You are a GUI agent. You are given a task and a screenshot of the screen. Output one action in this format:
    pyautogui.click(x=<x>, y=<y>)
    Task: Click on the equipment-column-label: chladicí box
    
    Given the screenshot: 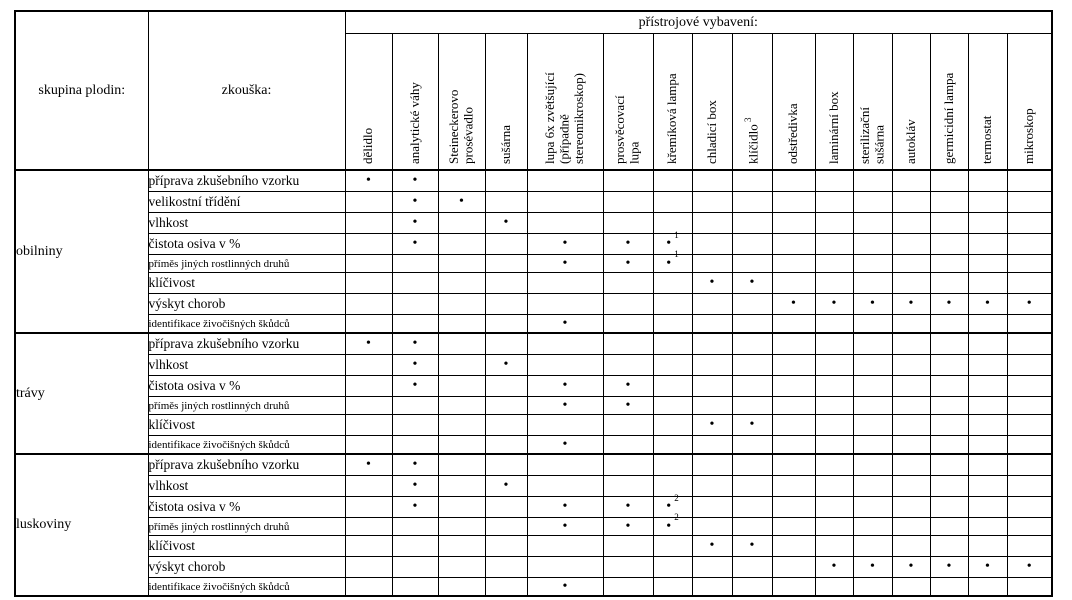 What is the action you would take?
    pyautogui.click(x=711, y=132)
    